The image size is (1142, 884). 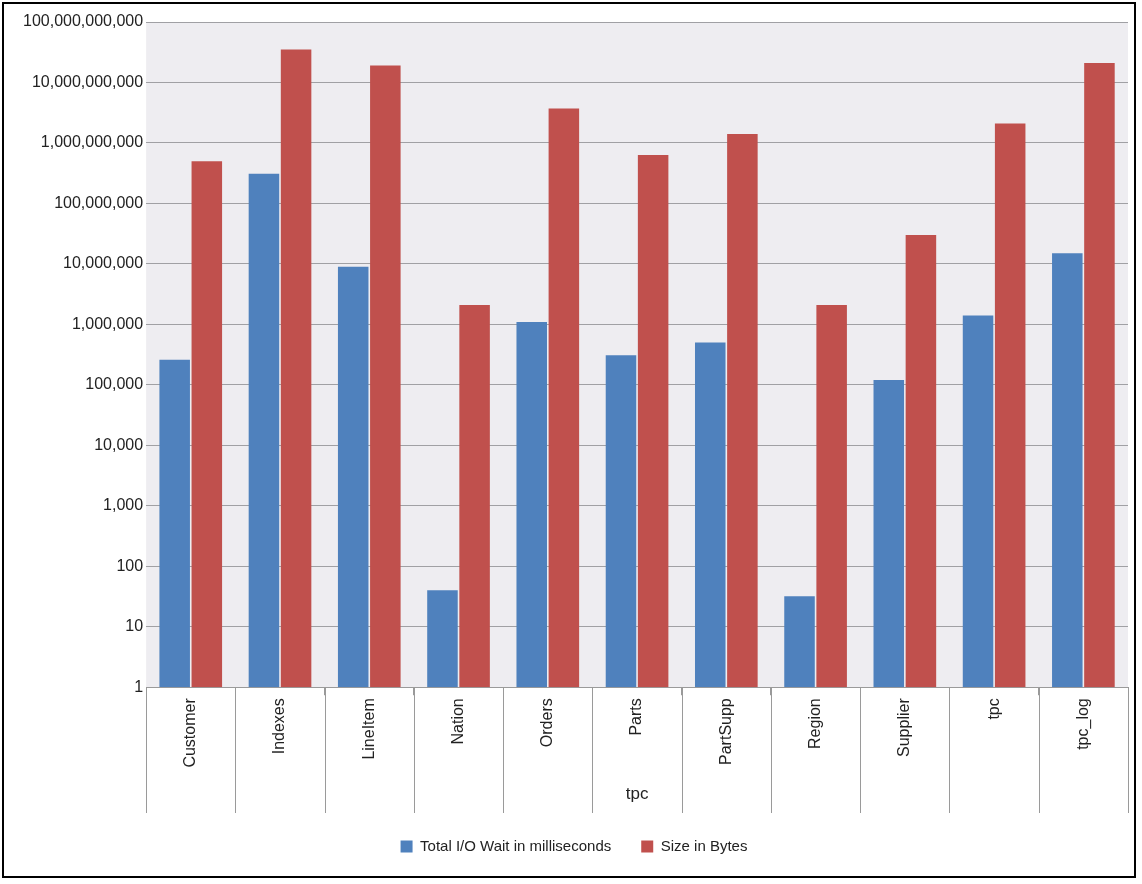 I want to click on x-tick-label: Parts, so click(x=636, y=717).